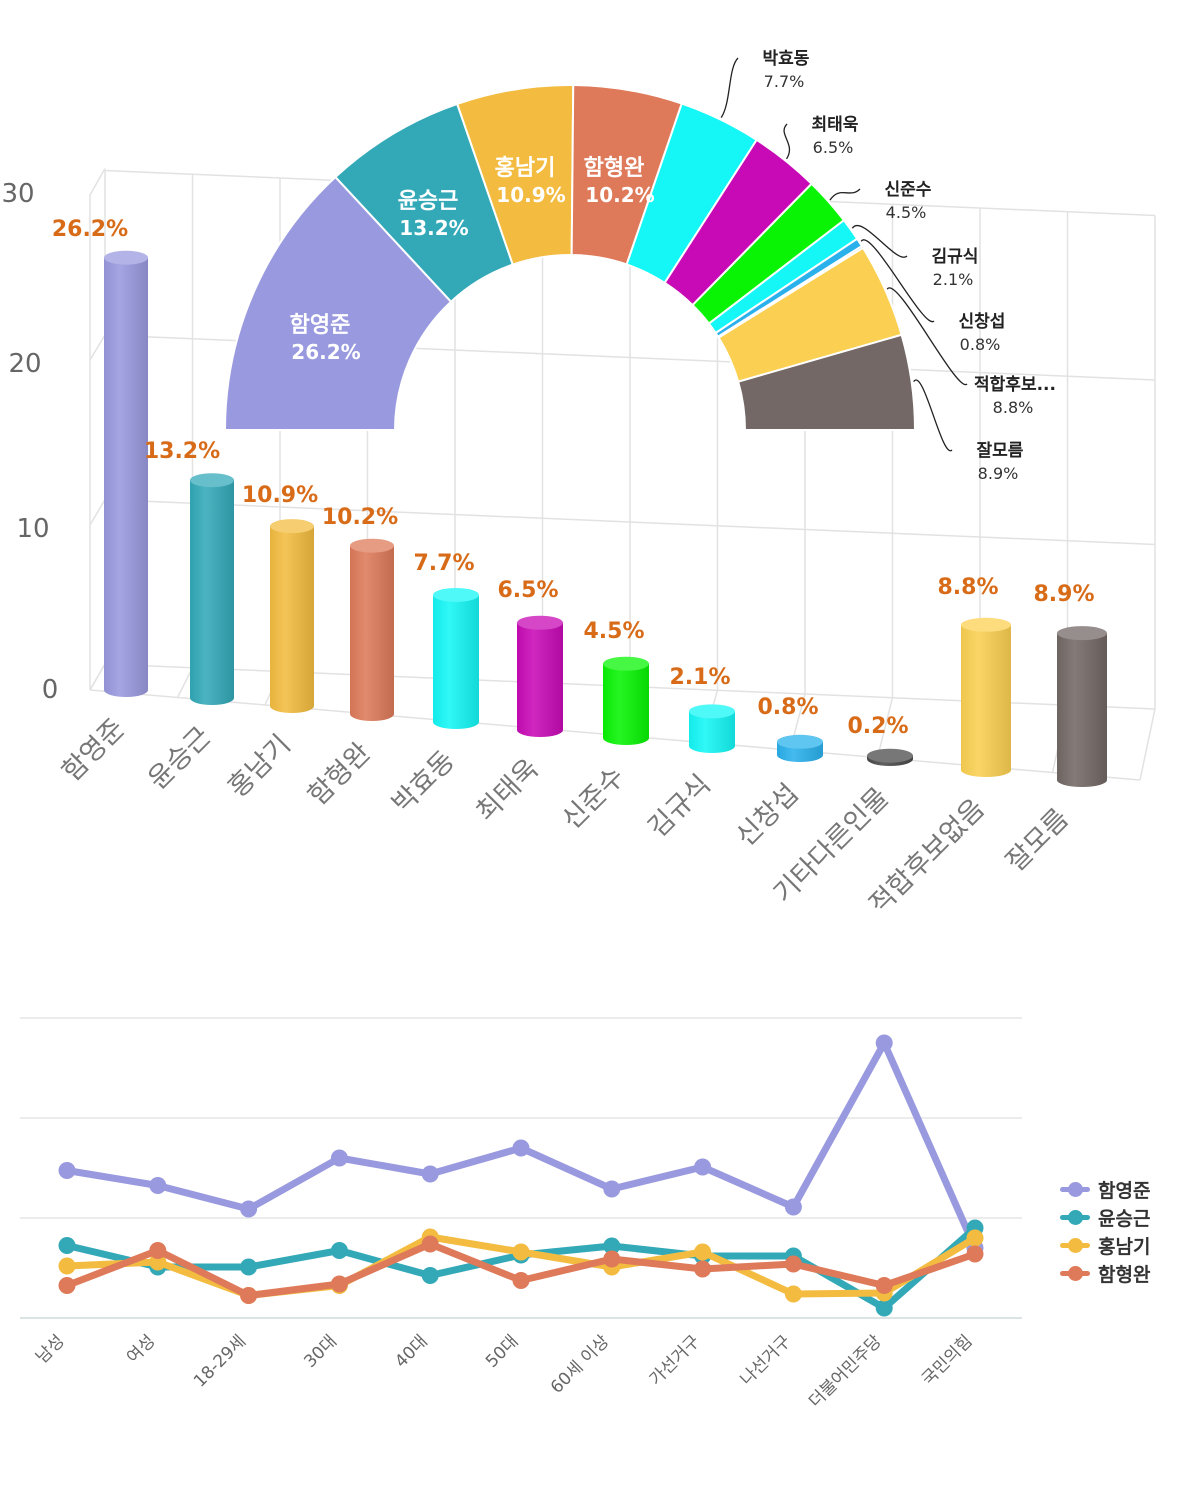 This screenshot has height=1500, width=1200. I want to click on x-tick-label: 최태욱, so click(507, 790).